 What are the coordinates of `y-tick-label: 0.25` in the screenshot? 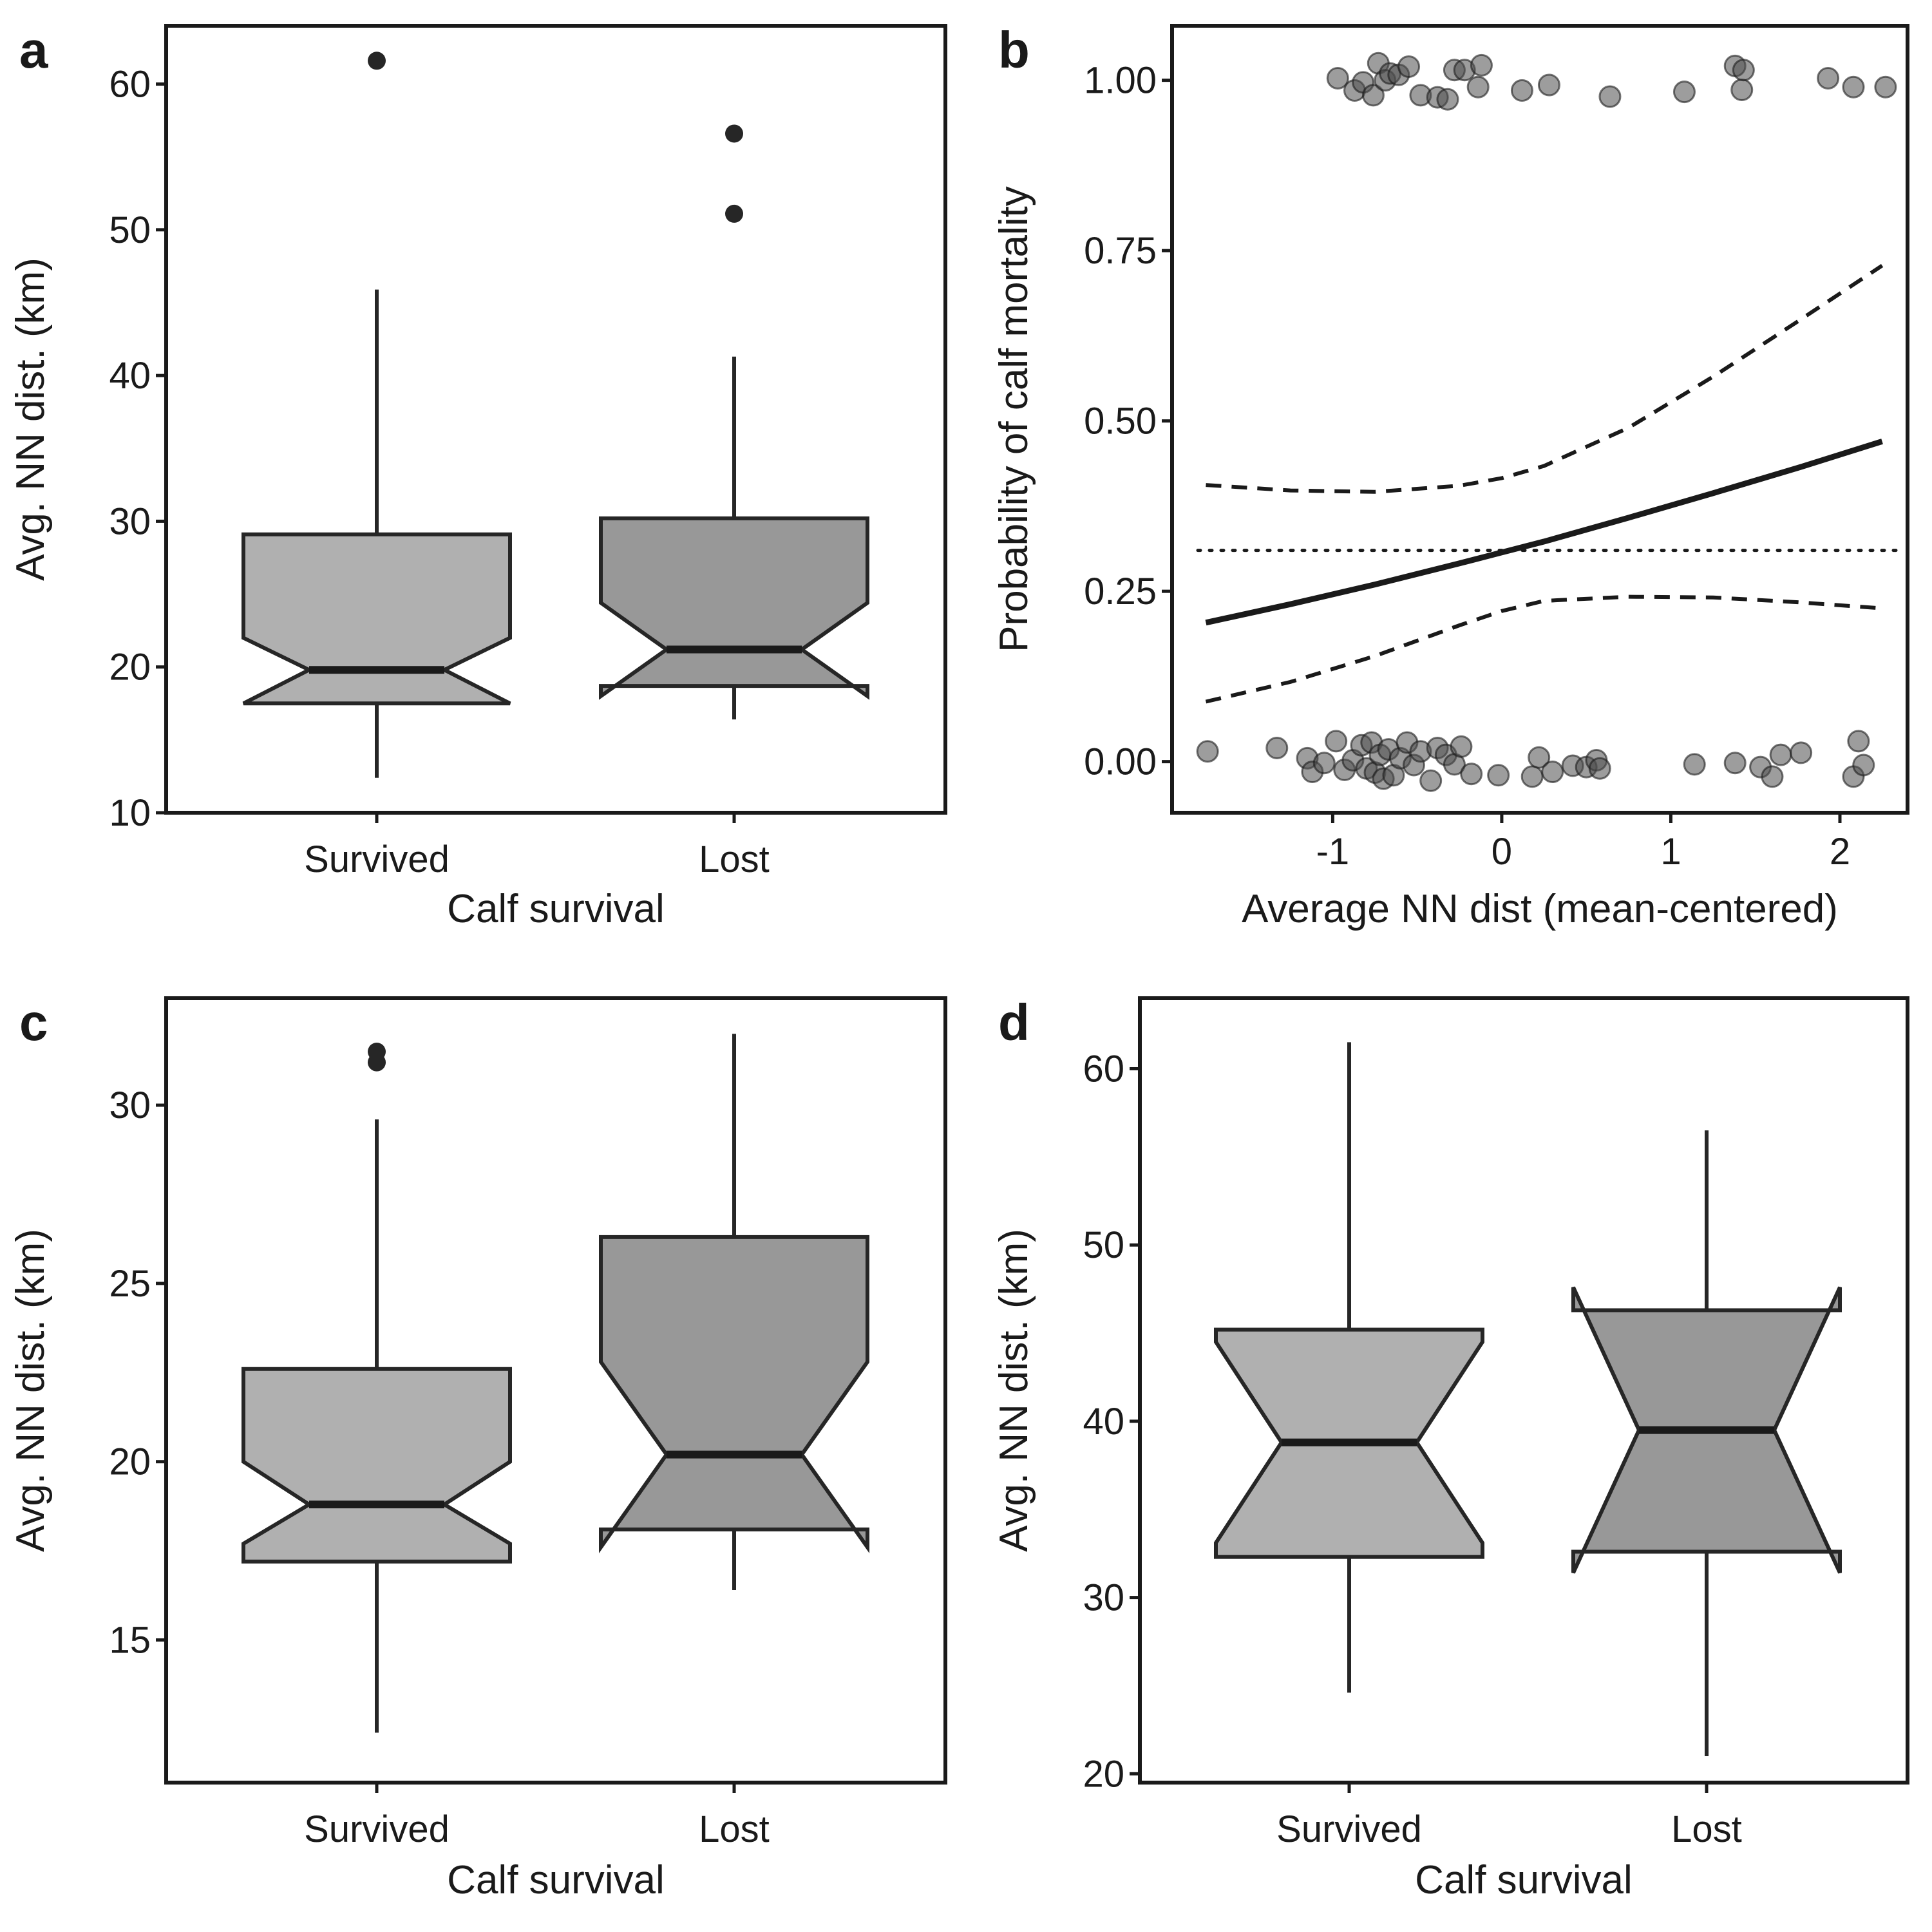 It's located at (1121, 591).